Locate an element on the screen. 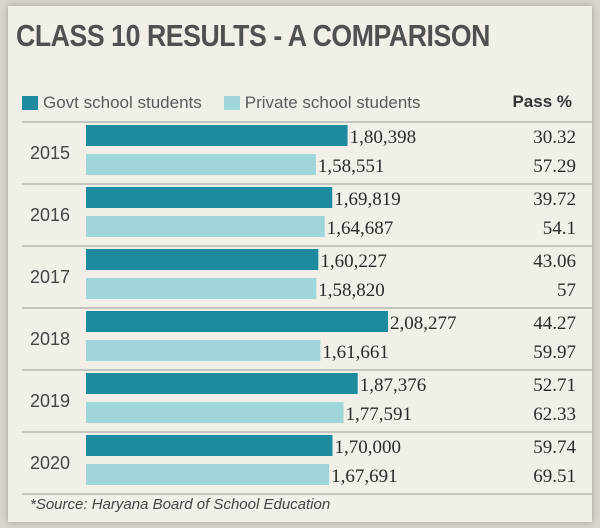 This screenshot has width=600, height=528. legend-swatch-govt is located at coordinates (30, 103).